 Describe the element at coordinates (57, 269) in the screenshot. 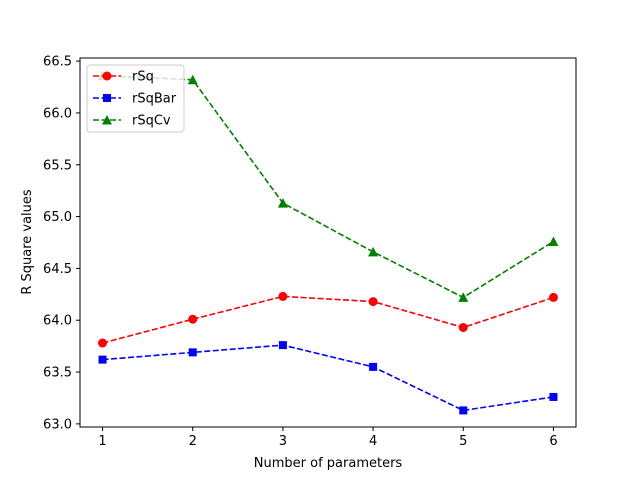

I see `y-tick-label: 64.5` at that location.